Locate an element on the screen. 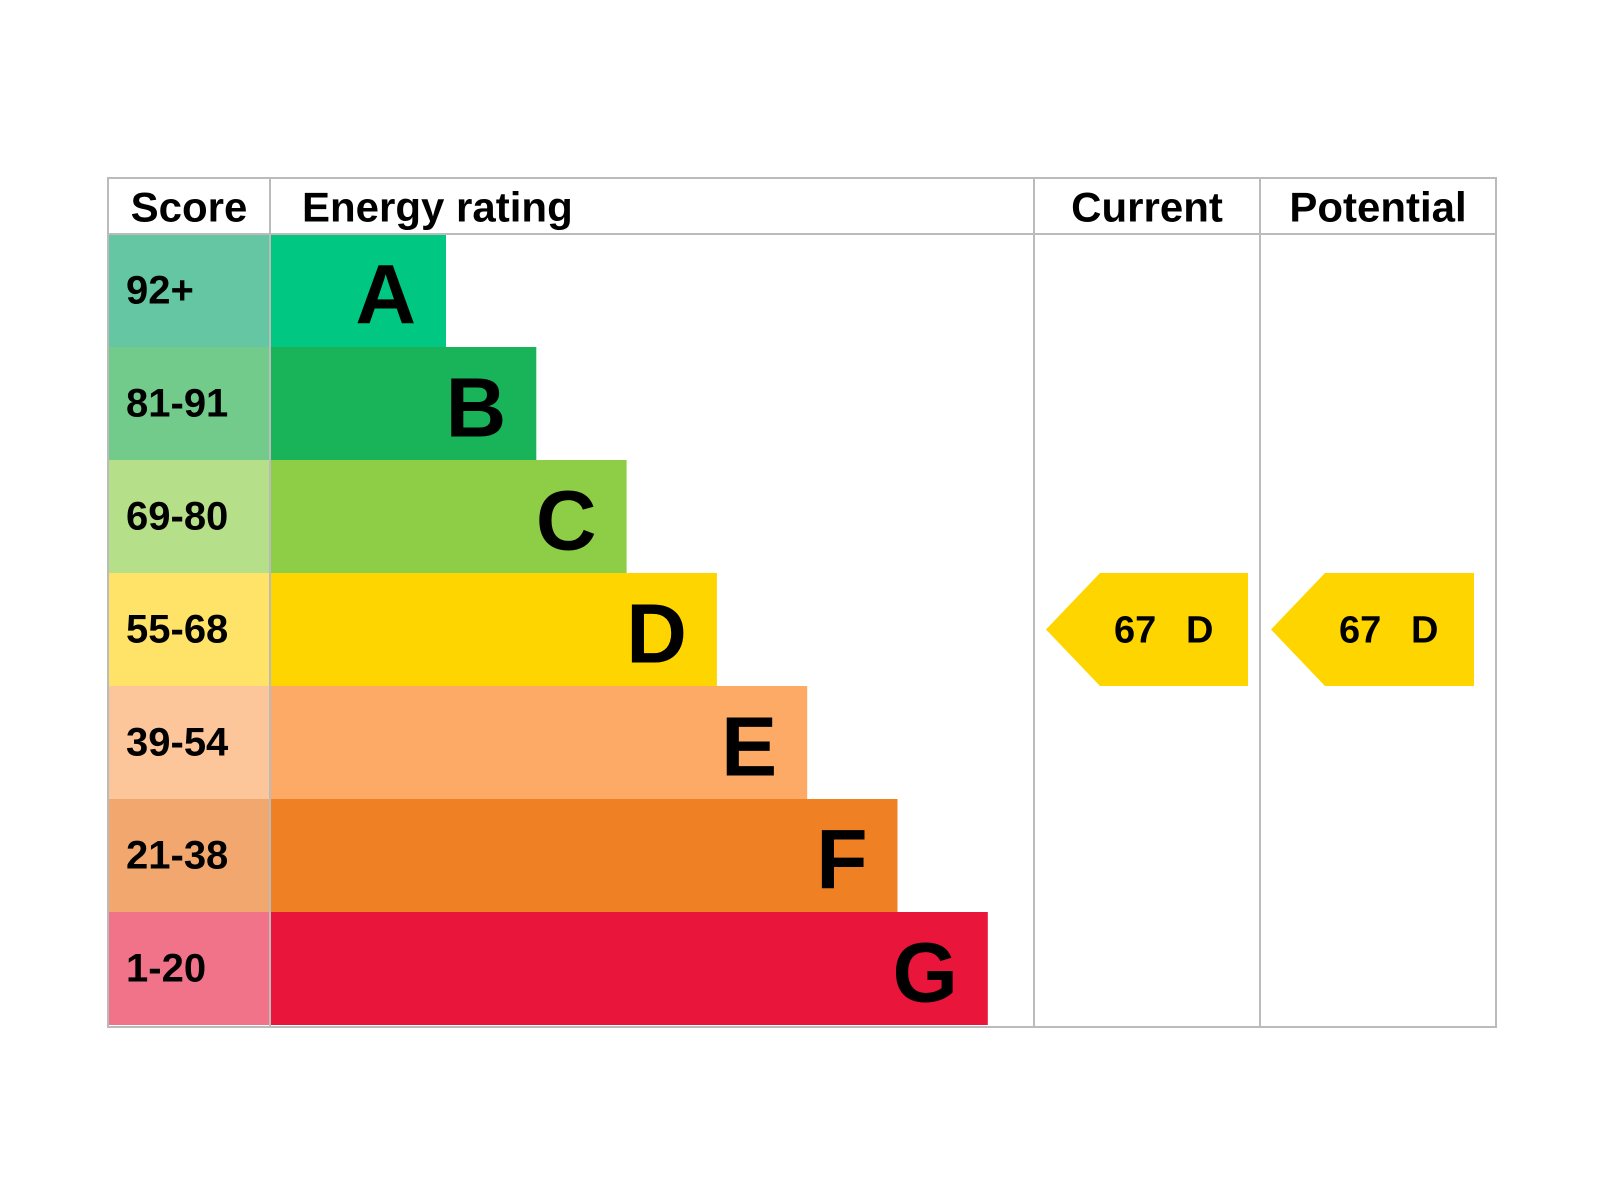 The width and height of the screenshot is (1600, 1200). score-label: 39-54 is located at coordinates (177, 743).